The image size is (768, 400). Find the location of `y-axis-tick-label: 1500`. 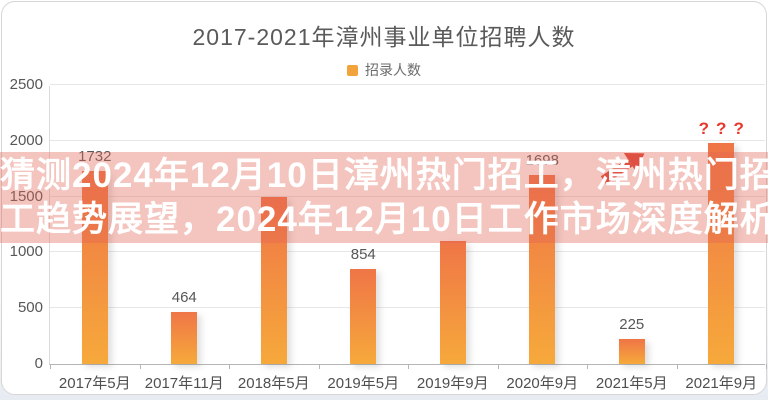

y-axis-tick-label: 1500 is located at coordinates (26, 196).